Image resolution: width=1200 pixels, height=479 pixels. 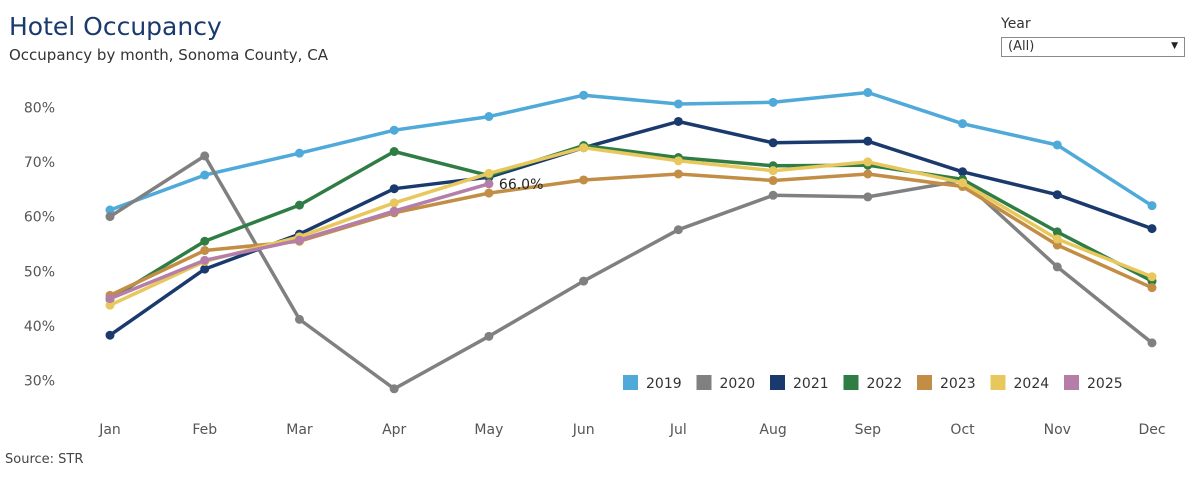 I want to click on x-tick-label: Jul, so click(x=678, y=430).